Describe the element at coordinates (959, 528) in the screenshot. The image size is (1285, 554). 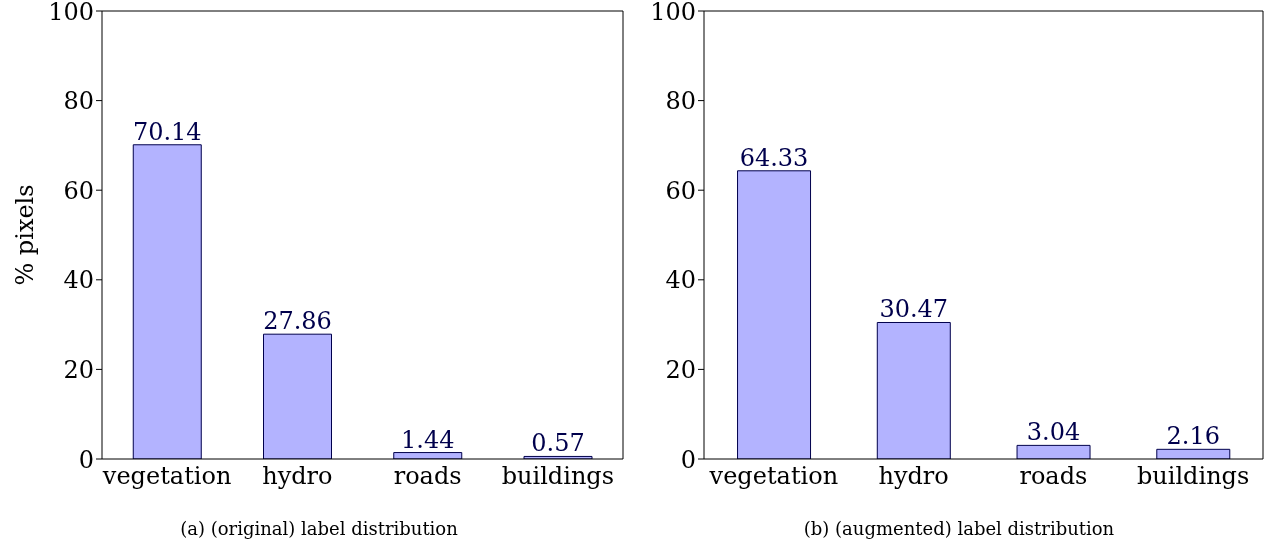
I see `text: (b) (augmented) label distribution` at that location.